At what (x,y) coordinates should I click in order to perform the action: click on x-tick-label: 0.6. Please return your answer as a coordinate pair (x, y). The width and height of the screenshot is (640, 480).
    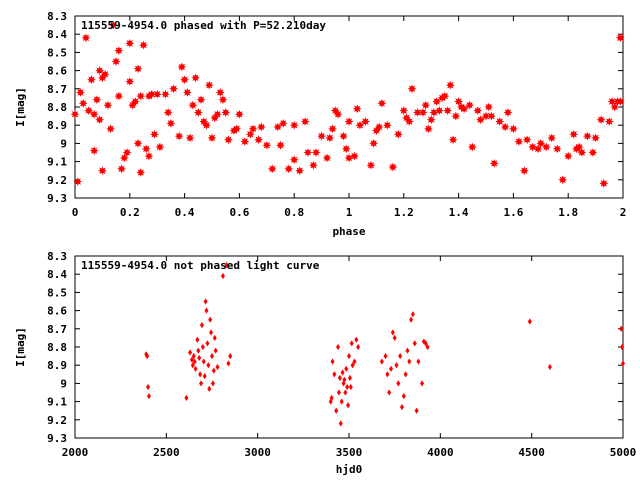
    Looking at the image, I should click on (239, 212).